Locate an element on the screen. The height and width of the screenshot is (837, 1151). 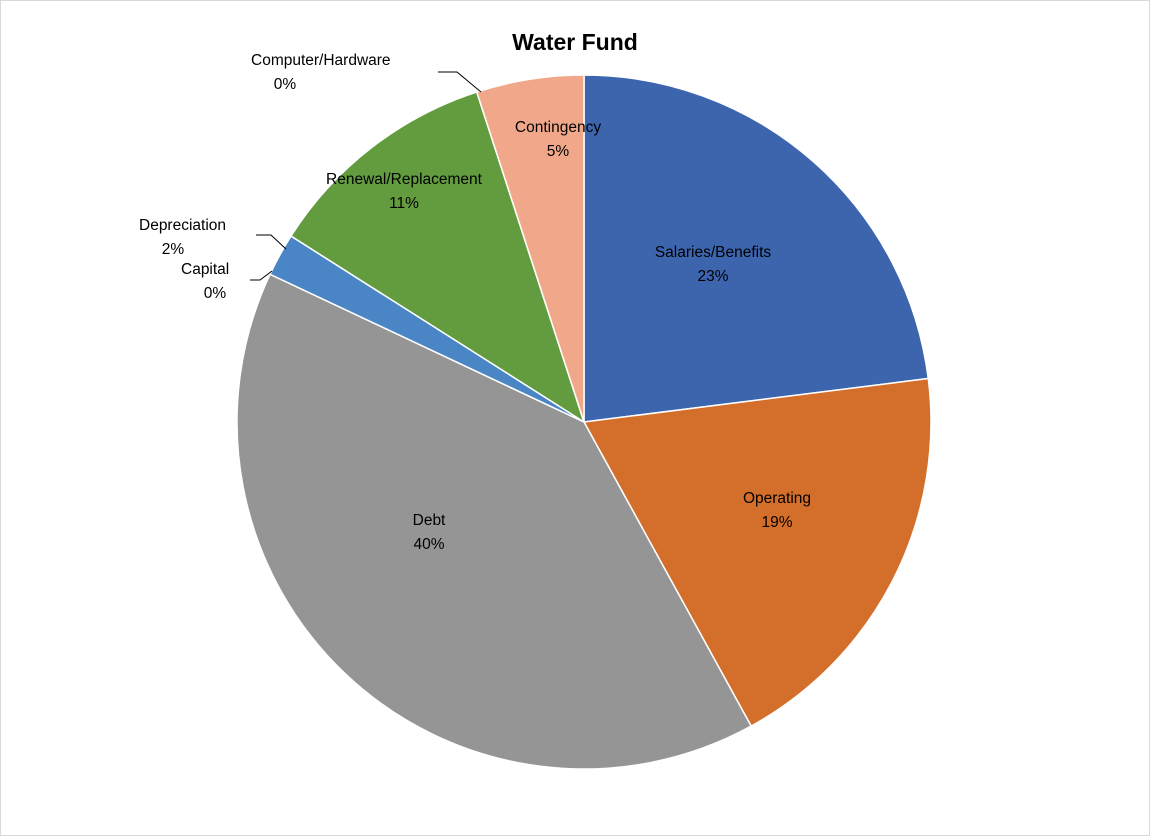
chart-title: Water Fund is located at coordinates (575, 42).